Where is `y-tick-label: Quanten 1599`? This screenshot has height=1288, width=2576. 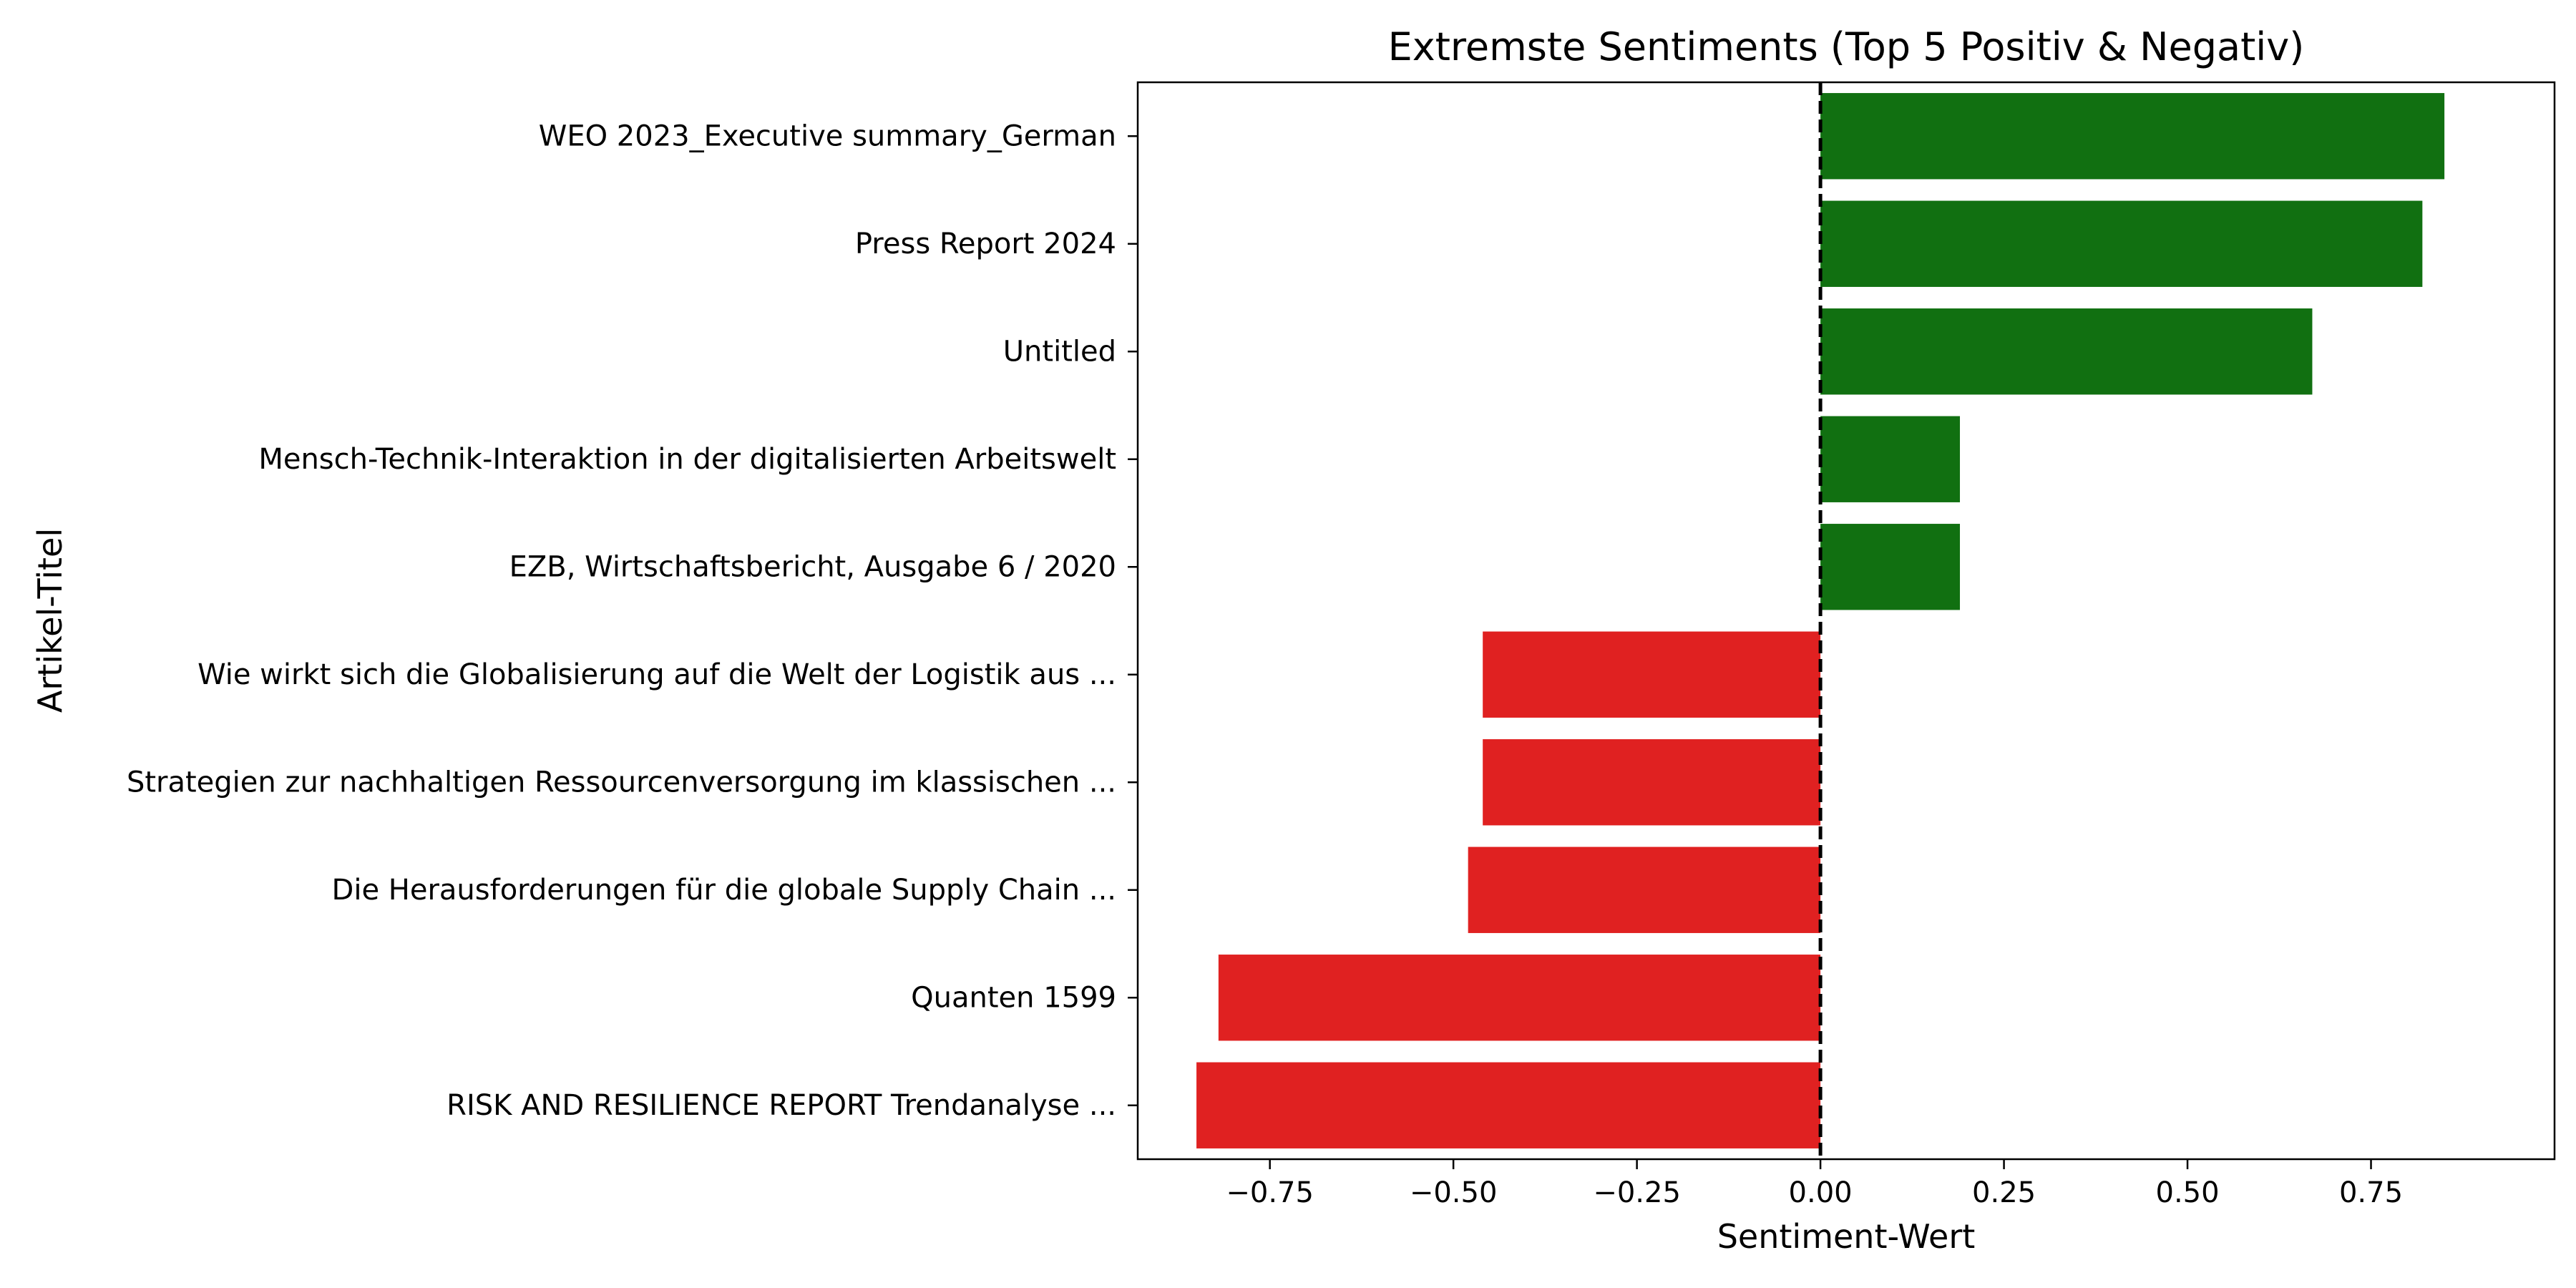
y-tick-label: Quanten 1599 is located at coordinates (1013, 997).